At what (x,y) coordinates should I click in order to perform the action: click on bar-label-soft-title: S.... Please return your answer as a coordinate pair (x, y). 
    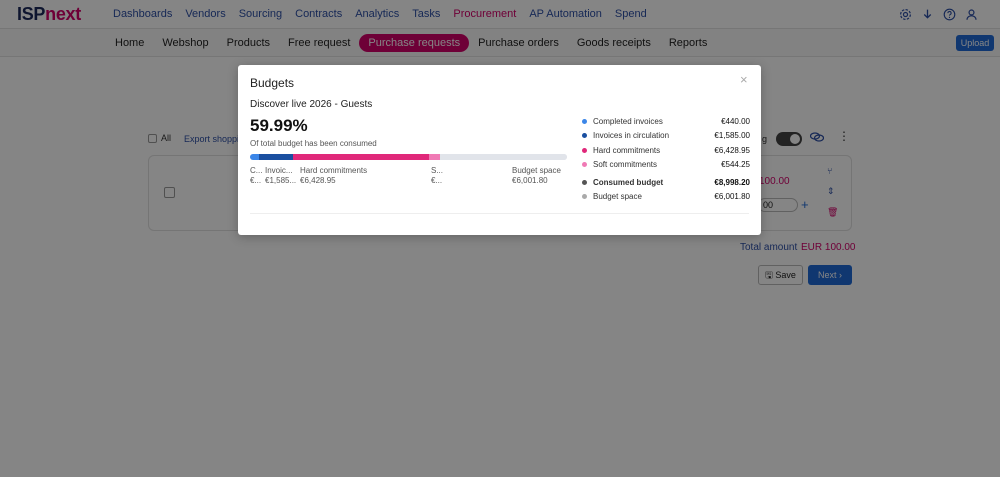
    Looking at the image, I should click on (437, 170).